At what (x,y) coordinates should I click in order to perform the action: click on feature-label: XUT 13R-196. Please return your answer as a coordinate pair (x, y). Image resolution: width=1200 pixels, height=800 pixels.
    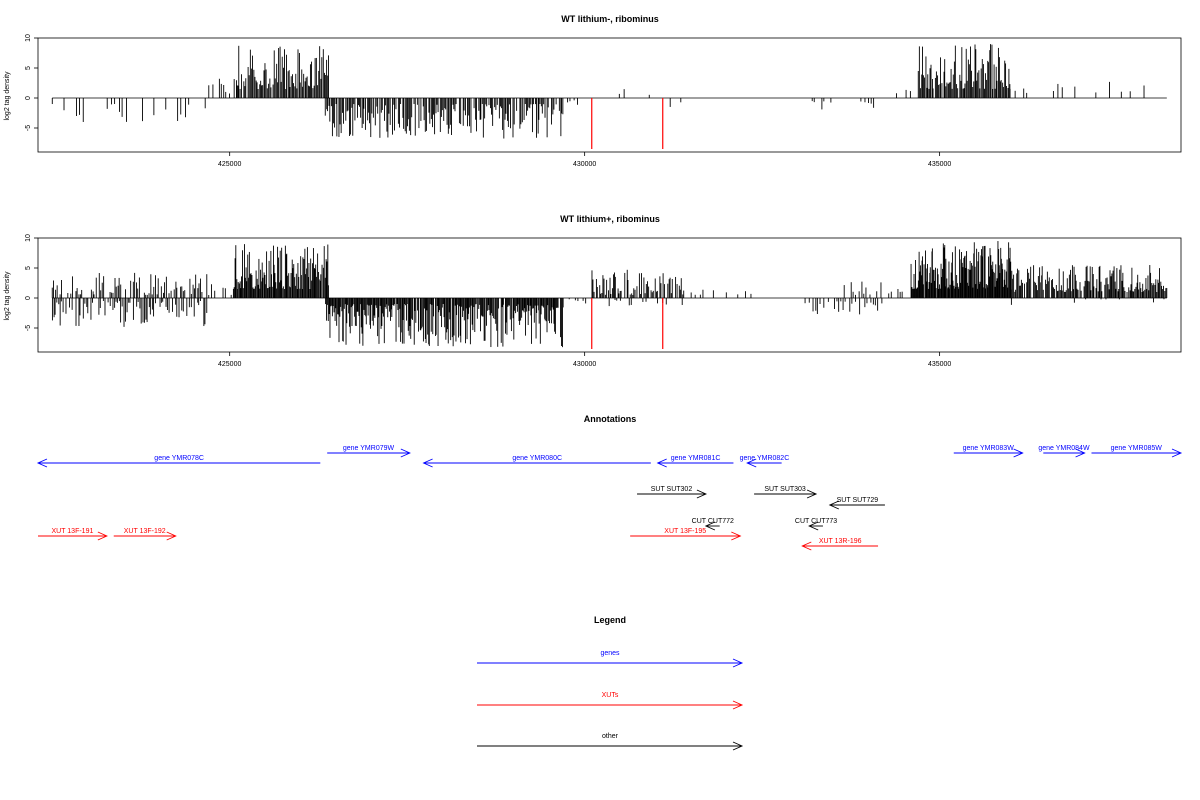
    Looking at the image, I should click on (840, 541).